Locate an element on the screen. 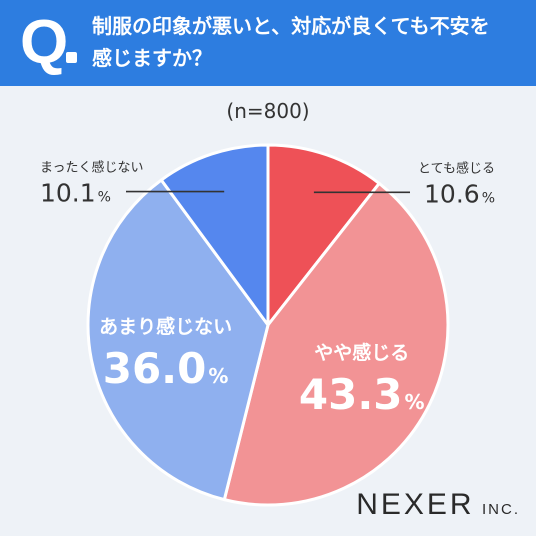  slice-value-number-1: 43.3 is located at coordinates (351, 394).